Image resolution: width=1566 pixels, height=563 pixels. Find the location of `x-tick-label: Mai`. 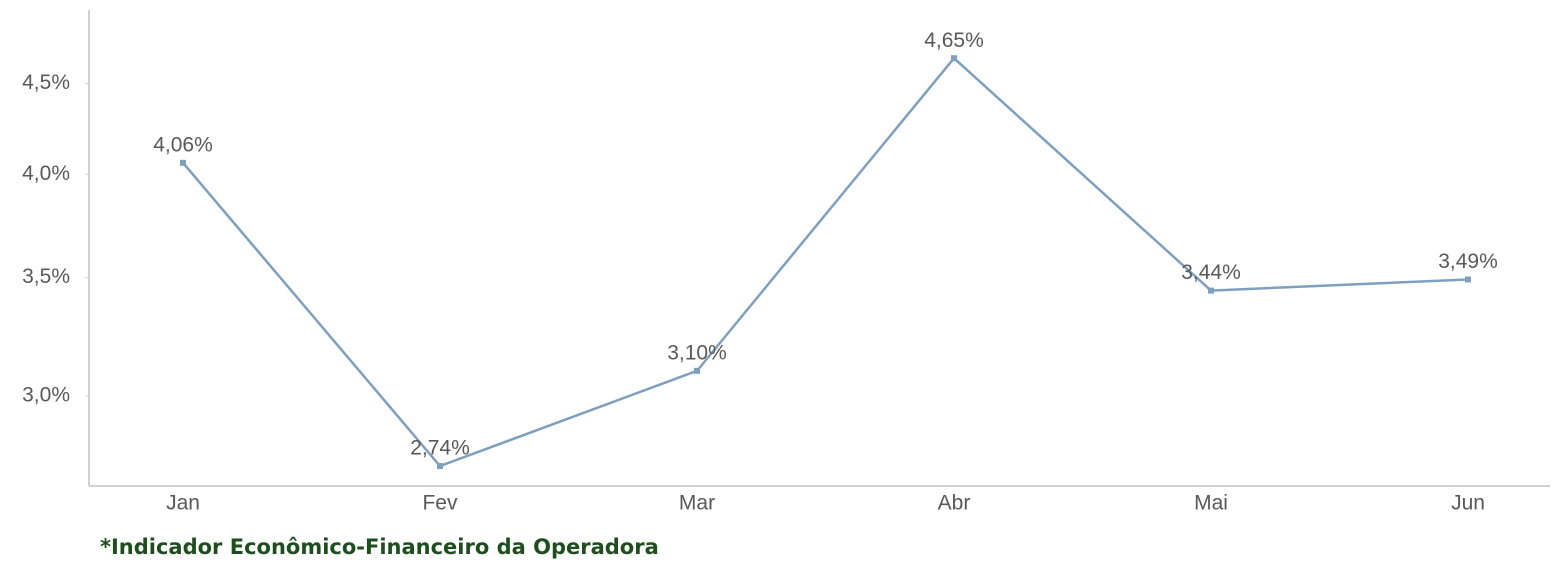

x-tick-label: Mai is located at coordinates (1211, 503).